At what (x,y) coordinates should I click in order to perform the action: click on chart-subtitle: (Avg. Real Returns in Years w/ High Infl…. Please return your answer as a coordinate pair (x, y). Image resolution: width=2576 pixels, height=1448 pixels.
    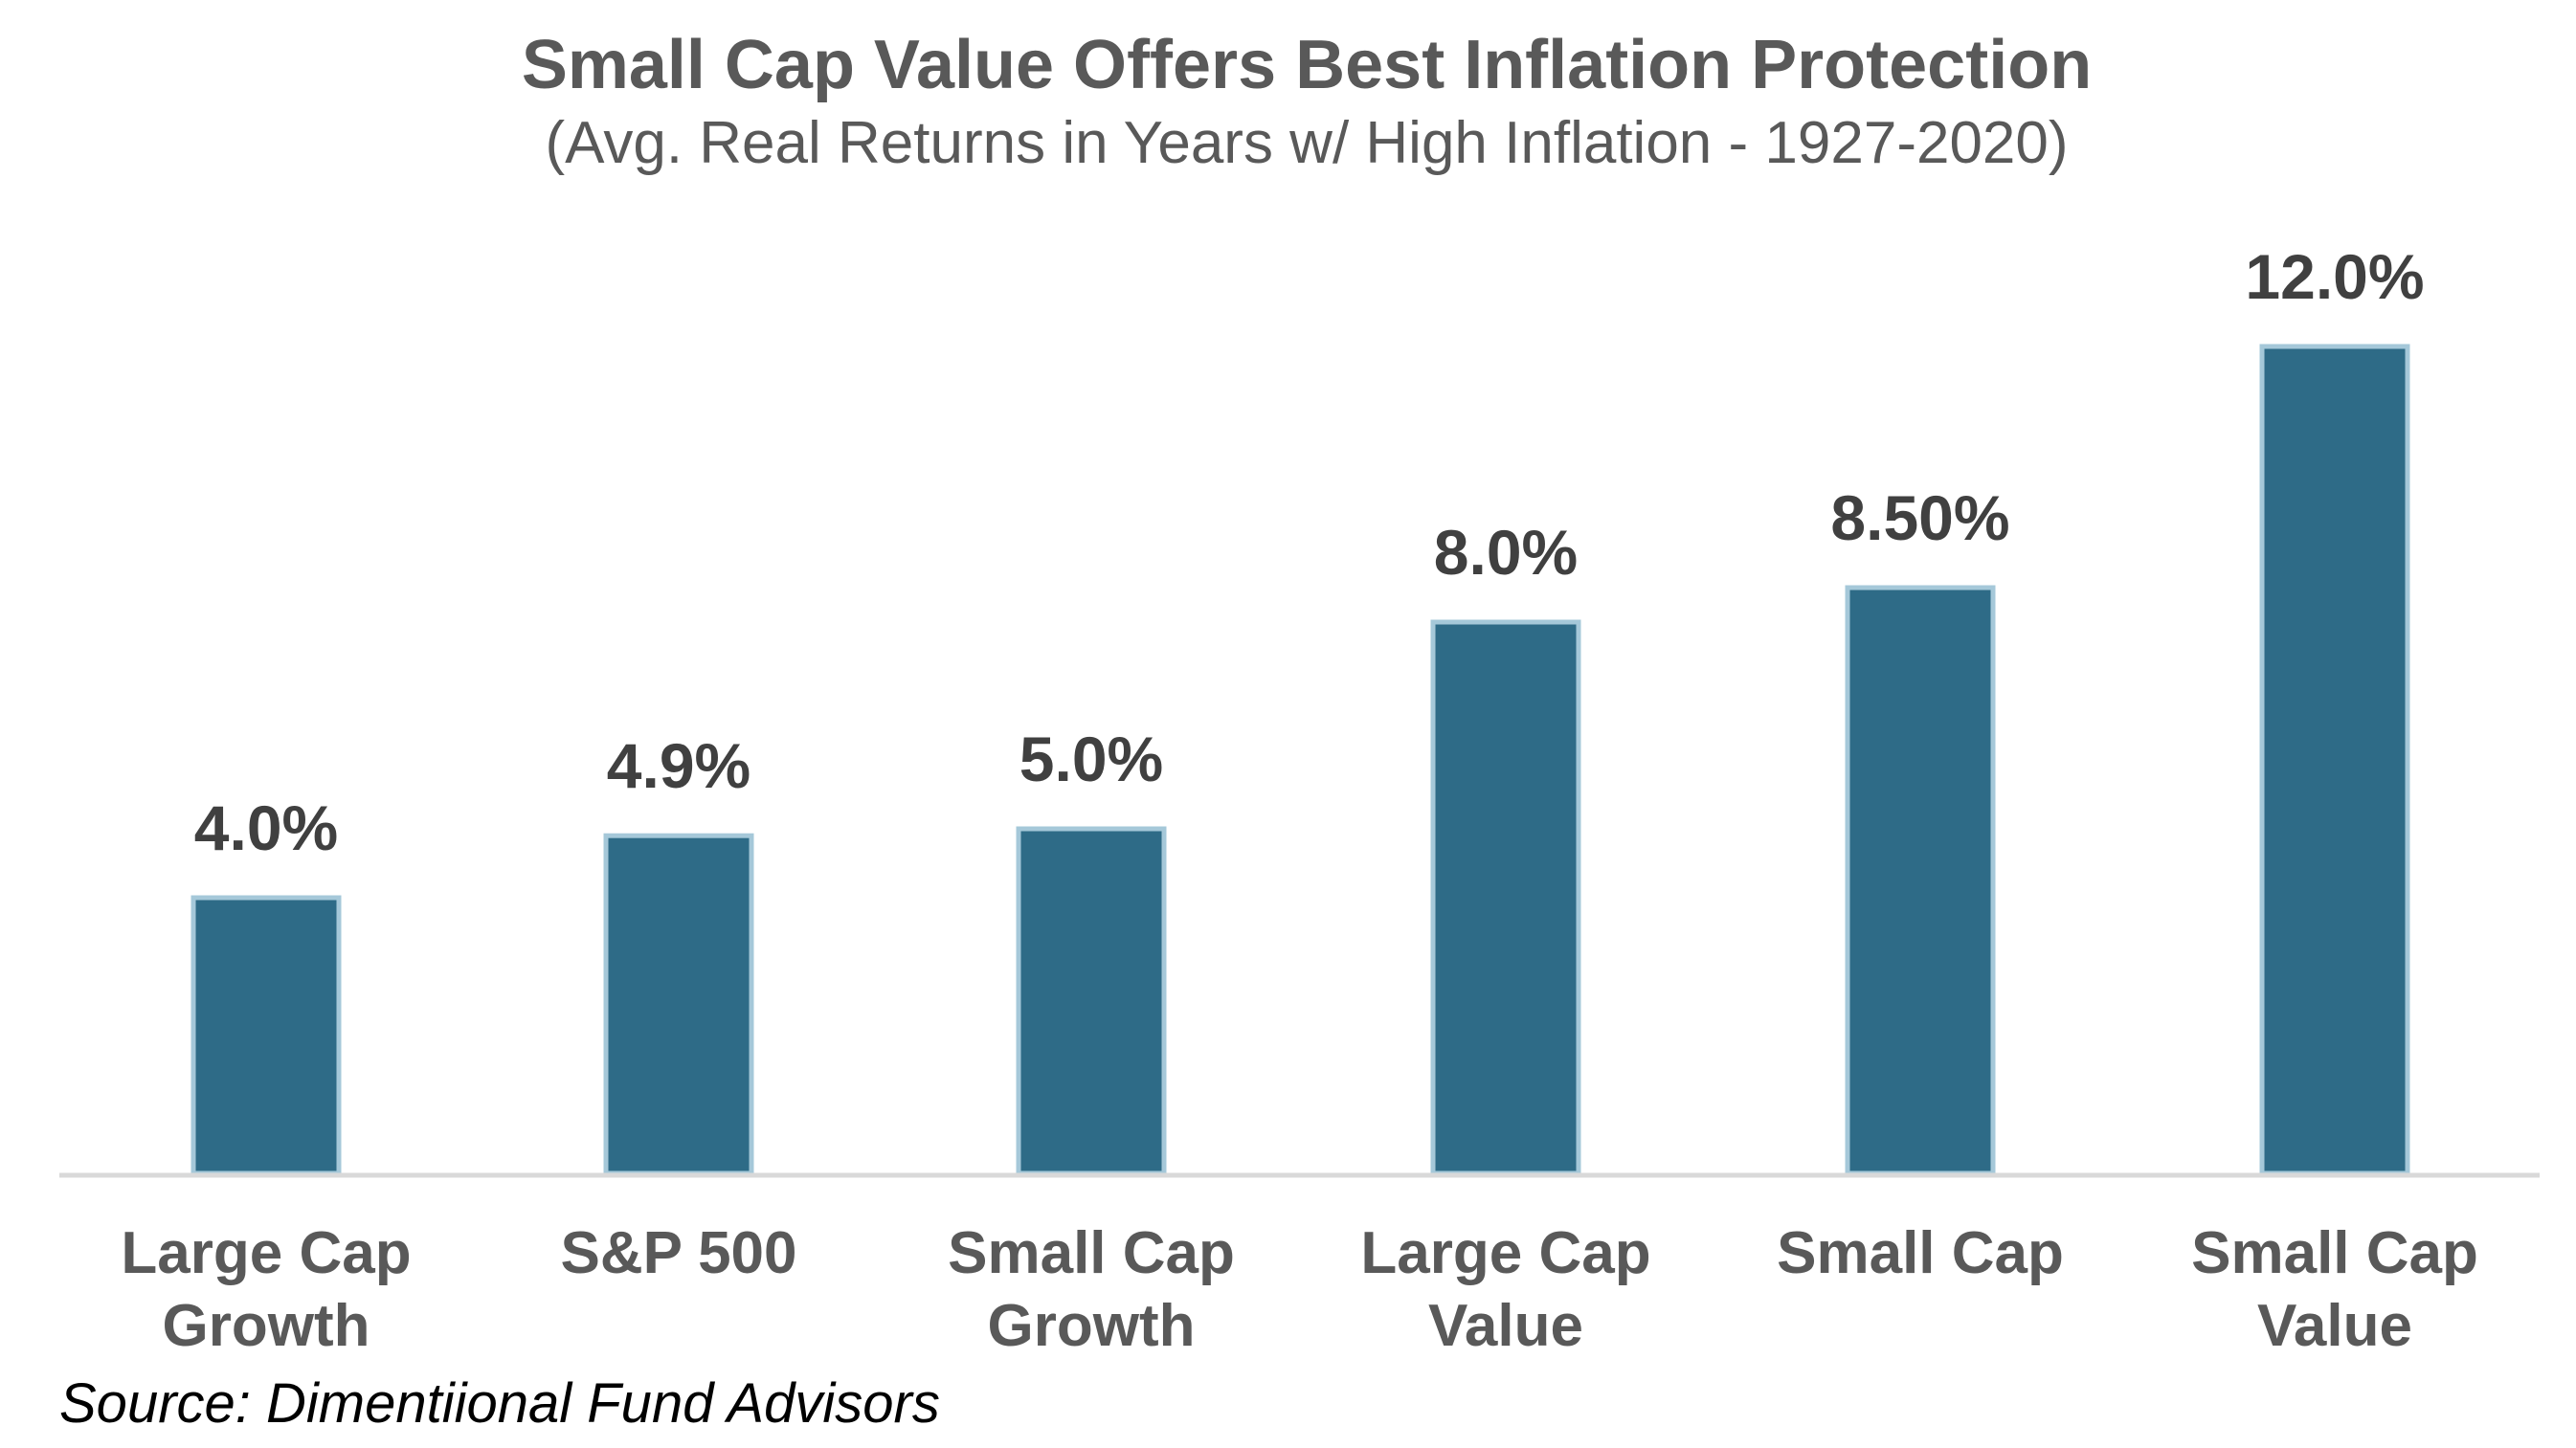
    Looking at the image, I should click on (1306, 143).